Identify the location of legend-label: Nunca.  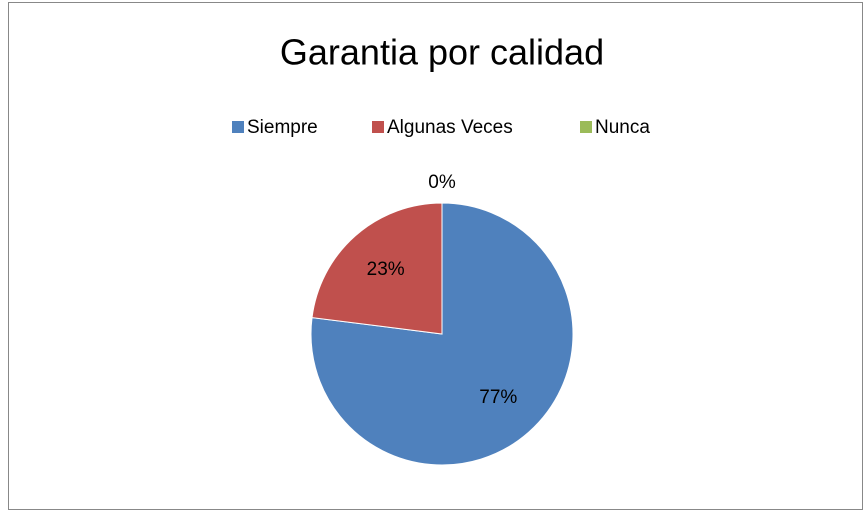
(622, 127).